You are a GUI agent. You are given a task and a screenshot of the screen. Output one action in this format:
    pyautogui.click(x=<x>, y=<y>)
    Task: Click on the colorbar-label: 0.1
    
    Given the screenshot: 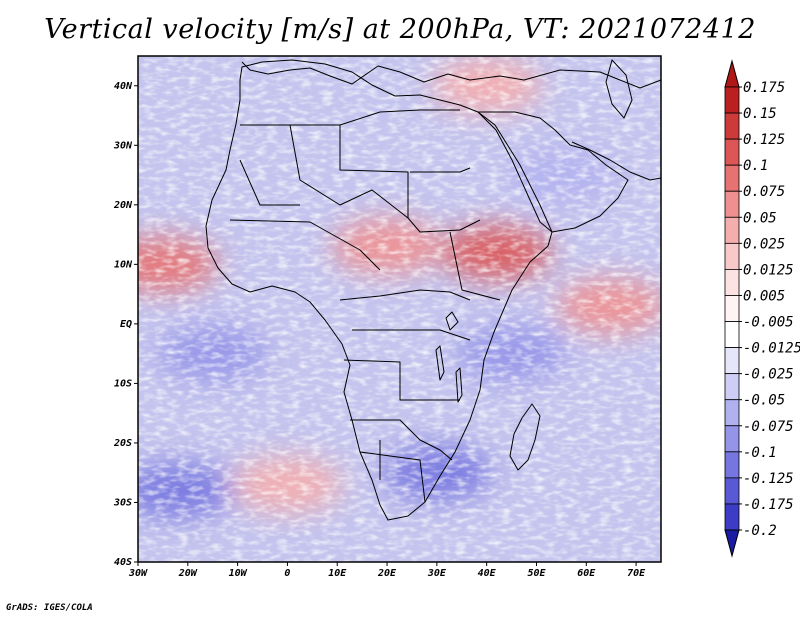 What is the action you would take?
    pyautogui.click(x=755, y=166)
    